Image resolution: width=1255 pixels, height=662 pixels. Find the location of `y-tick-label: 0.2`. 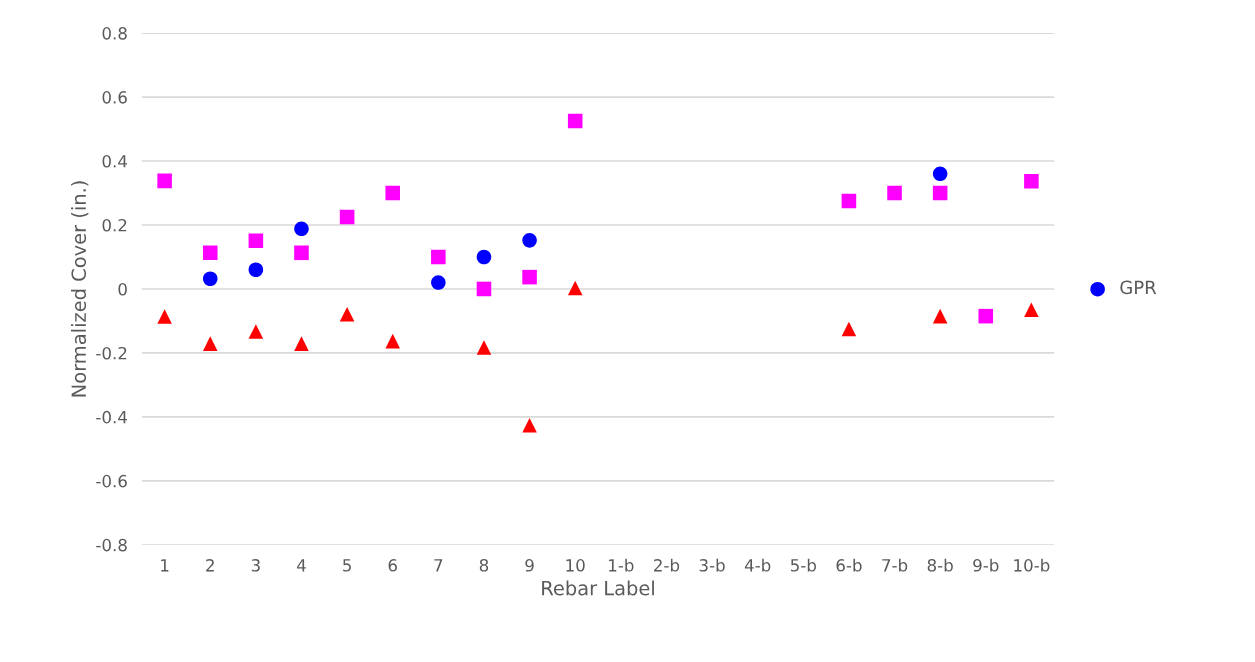

y-tick-label: 0.2 is located at coordinates (114, 225).